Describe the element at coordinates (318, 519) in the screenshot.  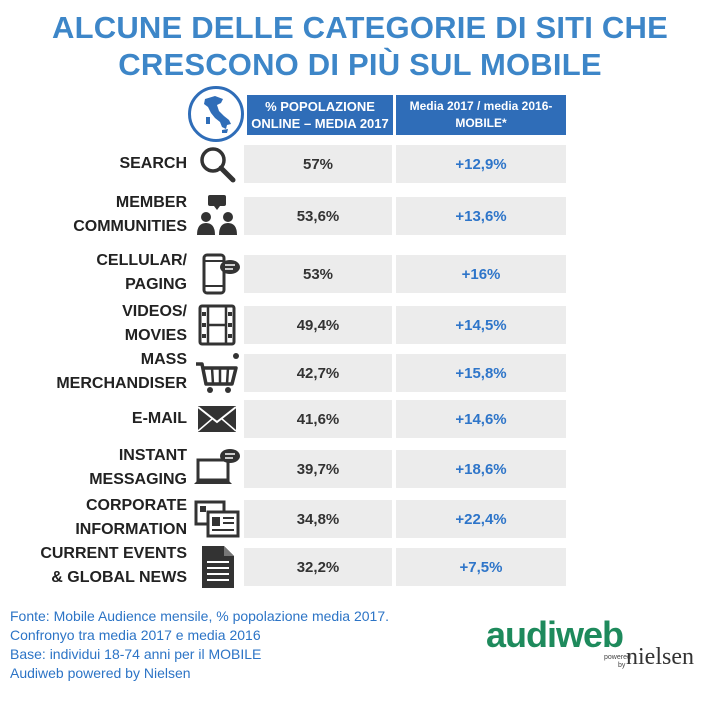
I see `population-cell: 34,8%` at that location.